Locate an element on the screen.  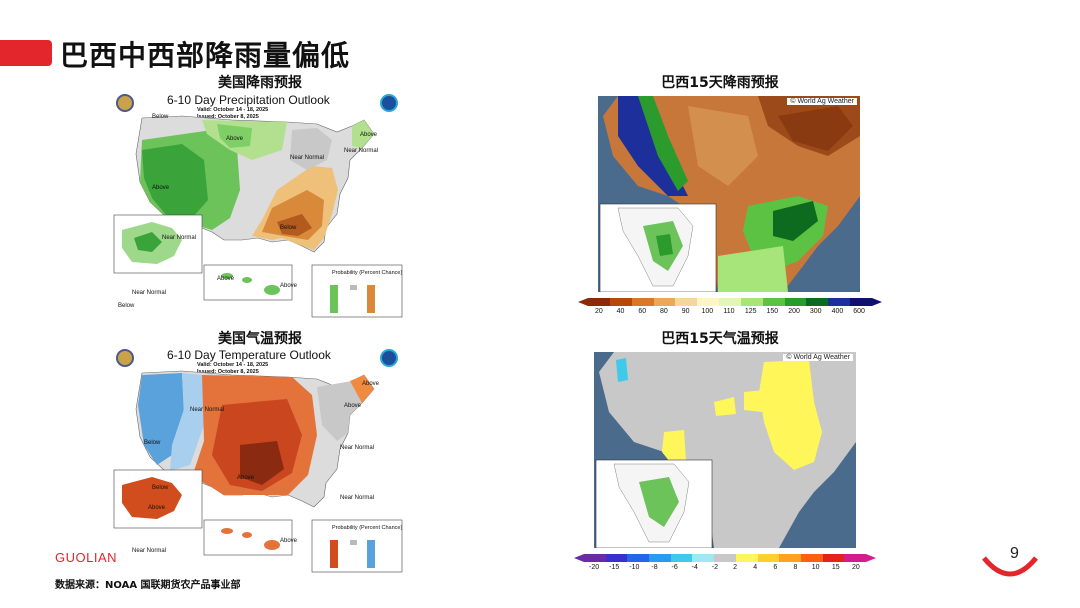
us-precip-label-1: Above is located at coordinates (161, 188).